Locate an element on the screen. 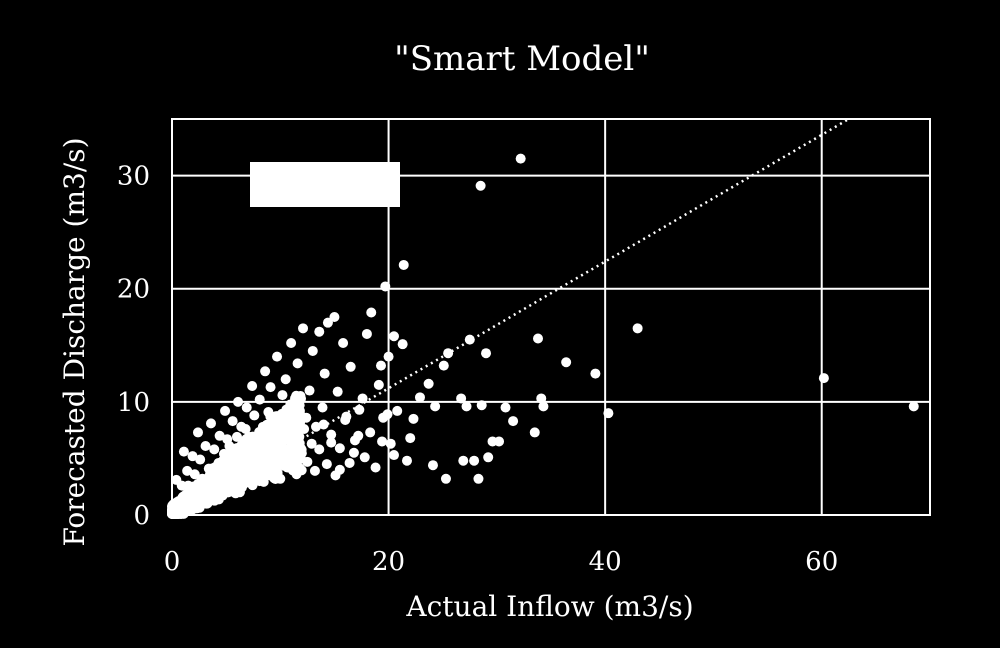 This screenshot has width=1000, height=648. x-tick-label: 20 is located at coordinates (388, 562).